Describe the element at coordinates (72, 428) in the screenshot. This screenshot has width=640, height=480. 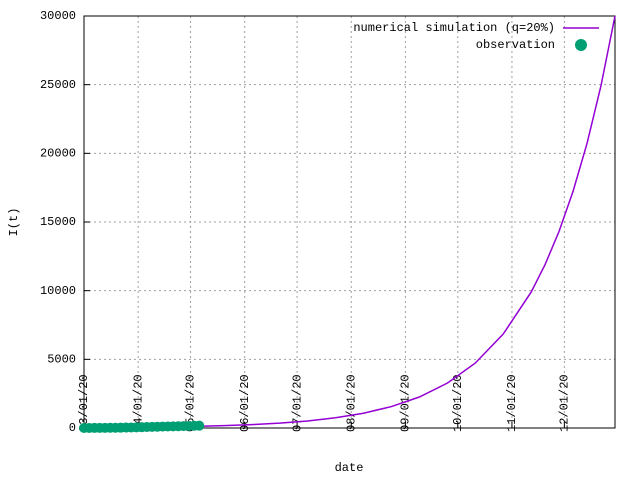
I see `y-tick-label: 0` at that location.